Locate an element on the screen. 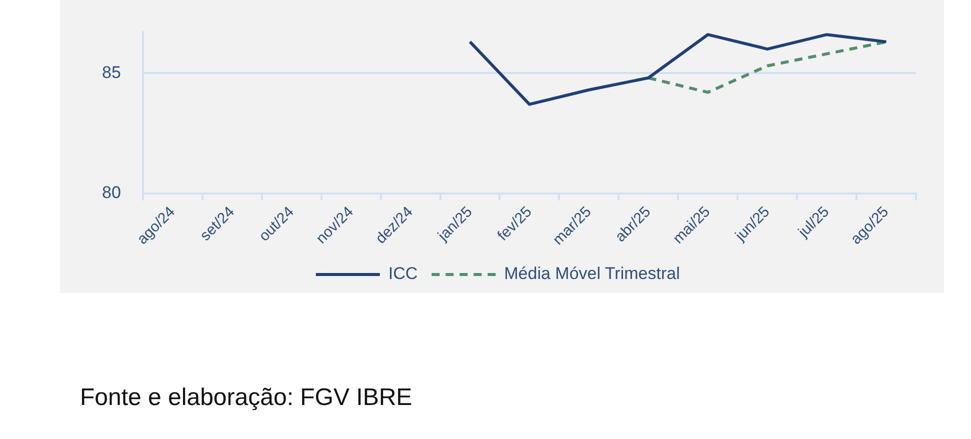 The height and width of the screenshot is (439, 971). y-tick-label: 85 is located at coordinates (111, 72).